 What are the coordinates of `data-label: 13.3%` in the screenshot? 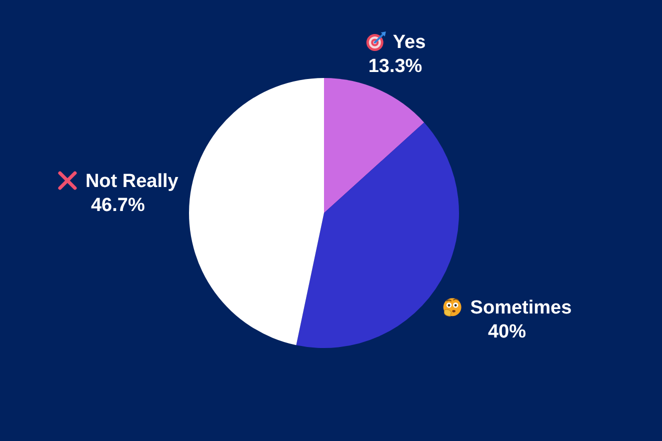 It's located at (395, 66).